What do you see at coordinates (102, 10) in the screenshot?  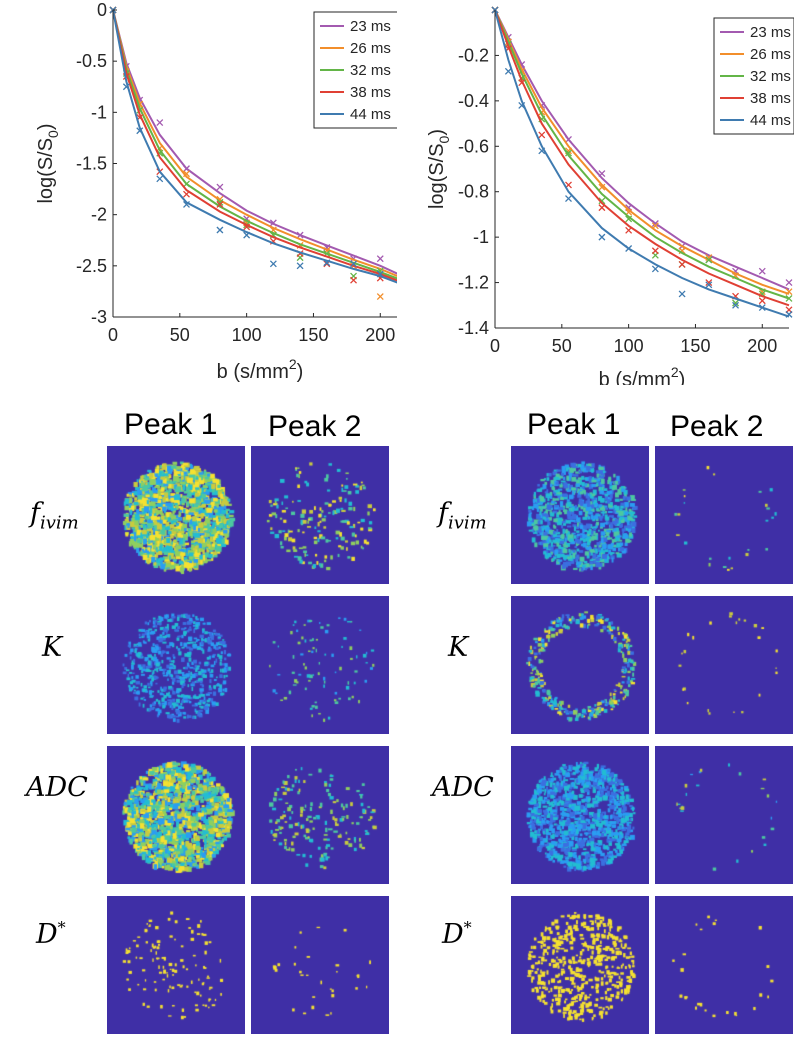 I see `left-chart-y-tick-label-0: 0` at bounding box center [102, 10].